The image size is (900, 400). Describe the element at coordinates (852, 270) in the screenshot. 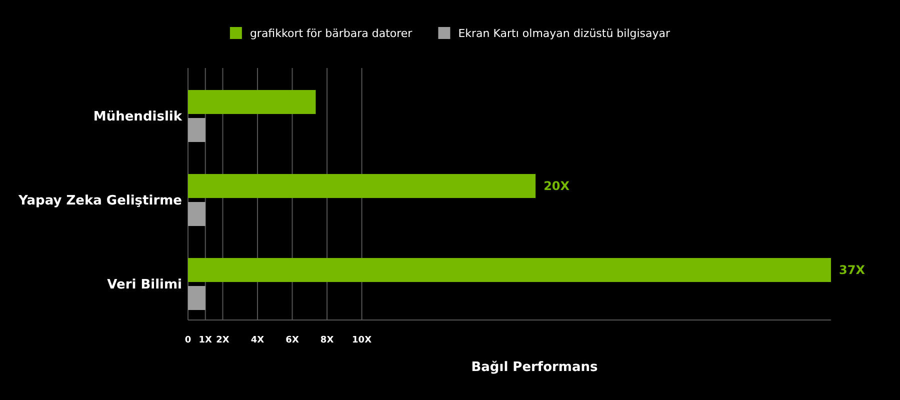

I see `data-label: 37X` at that location.